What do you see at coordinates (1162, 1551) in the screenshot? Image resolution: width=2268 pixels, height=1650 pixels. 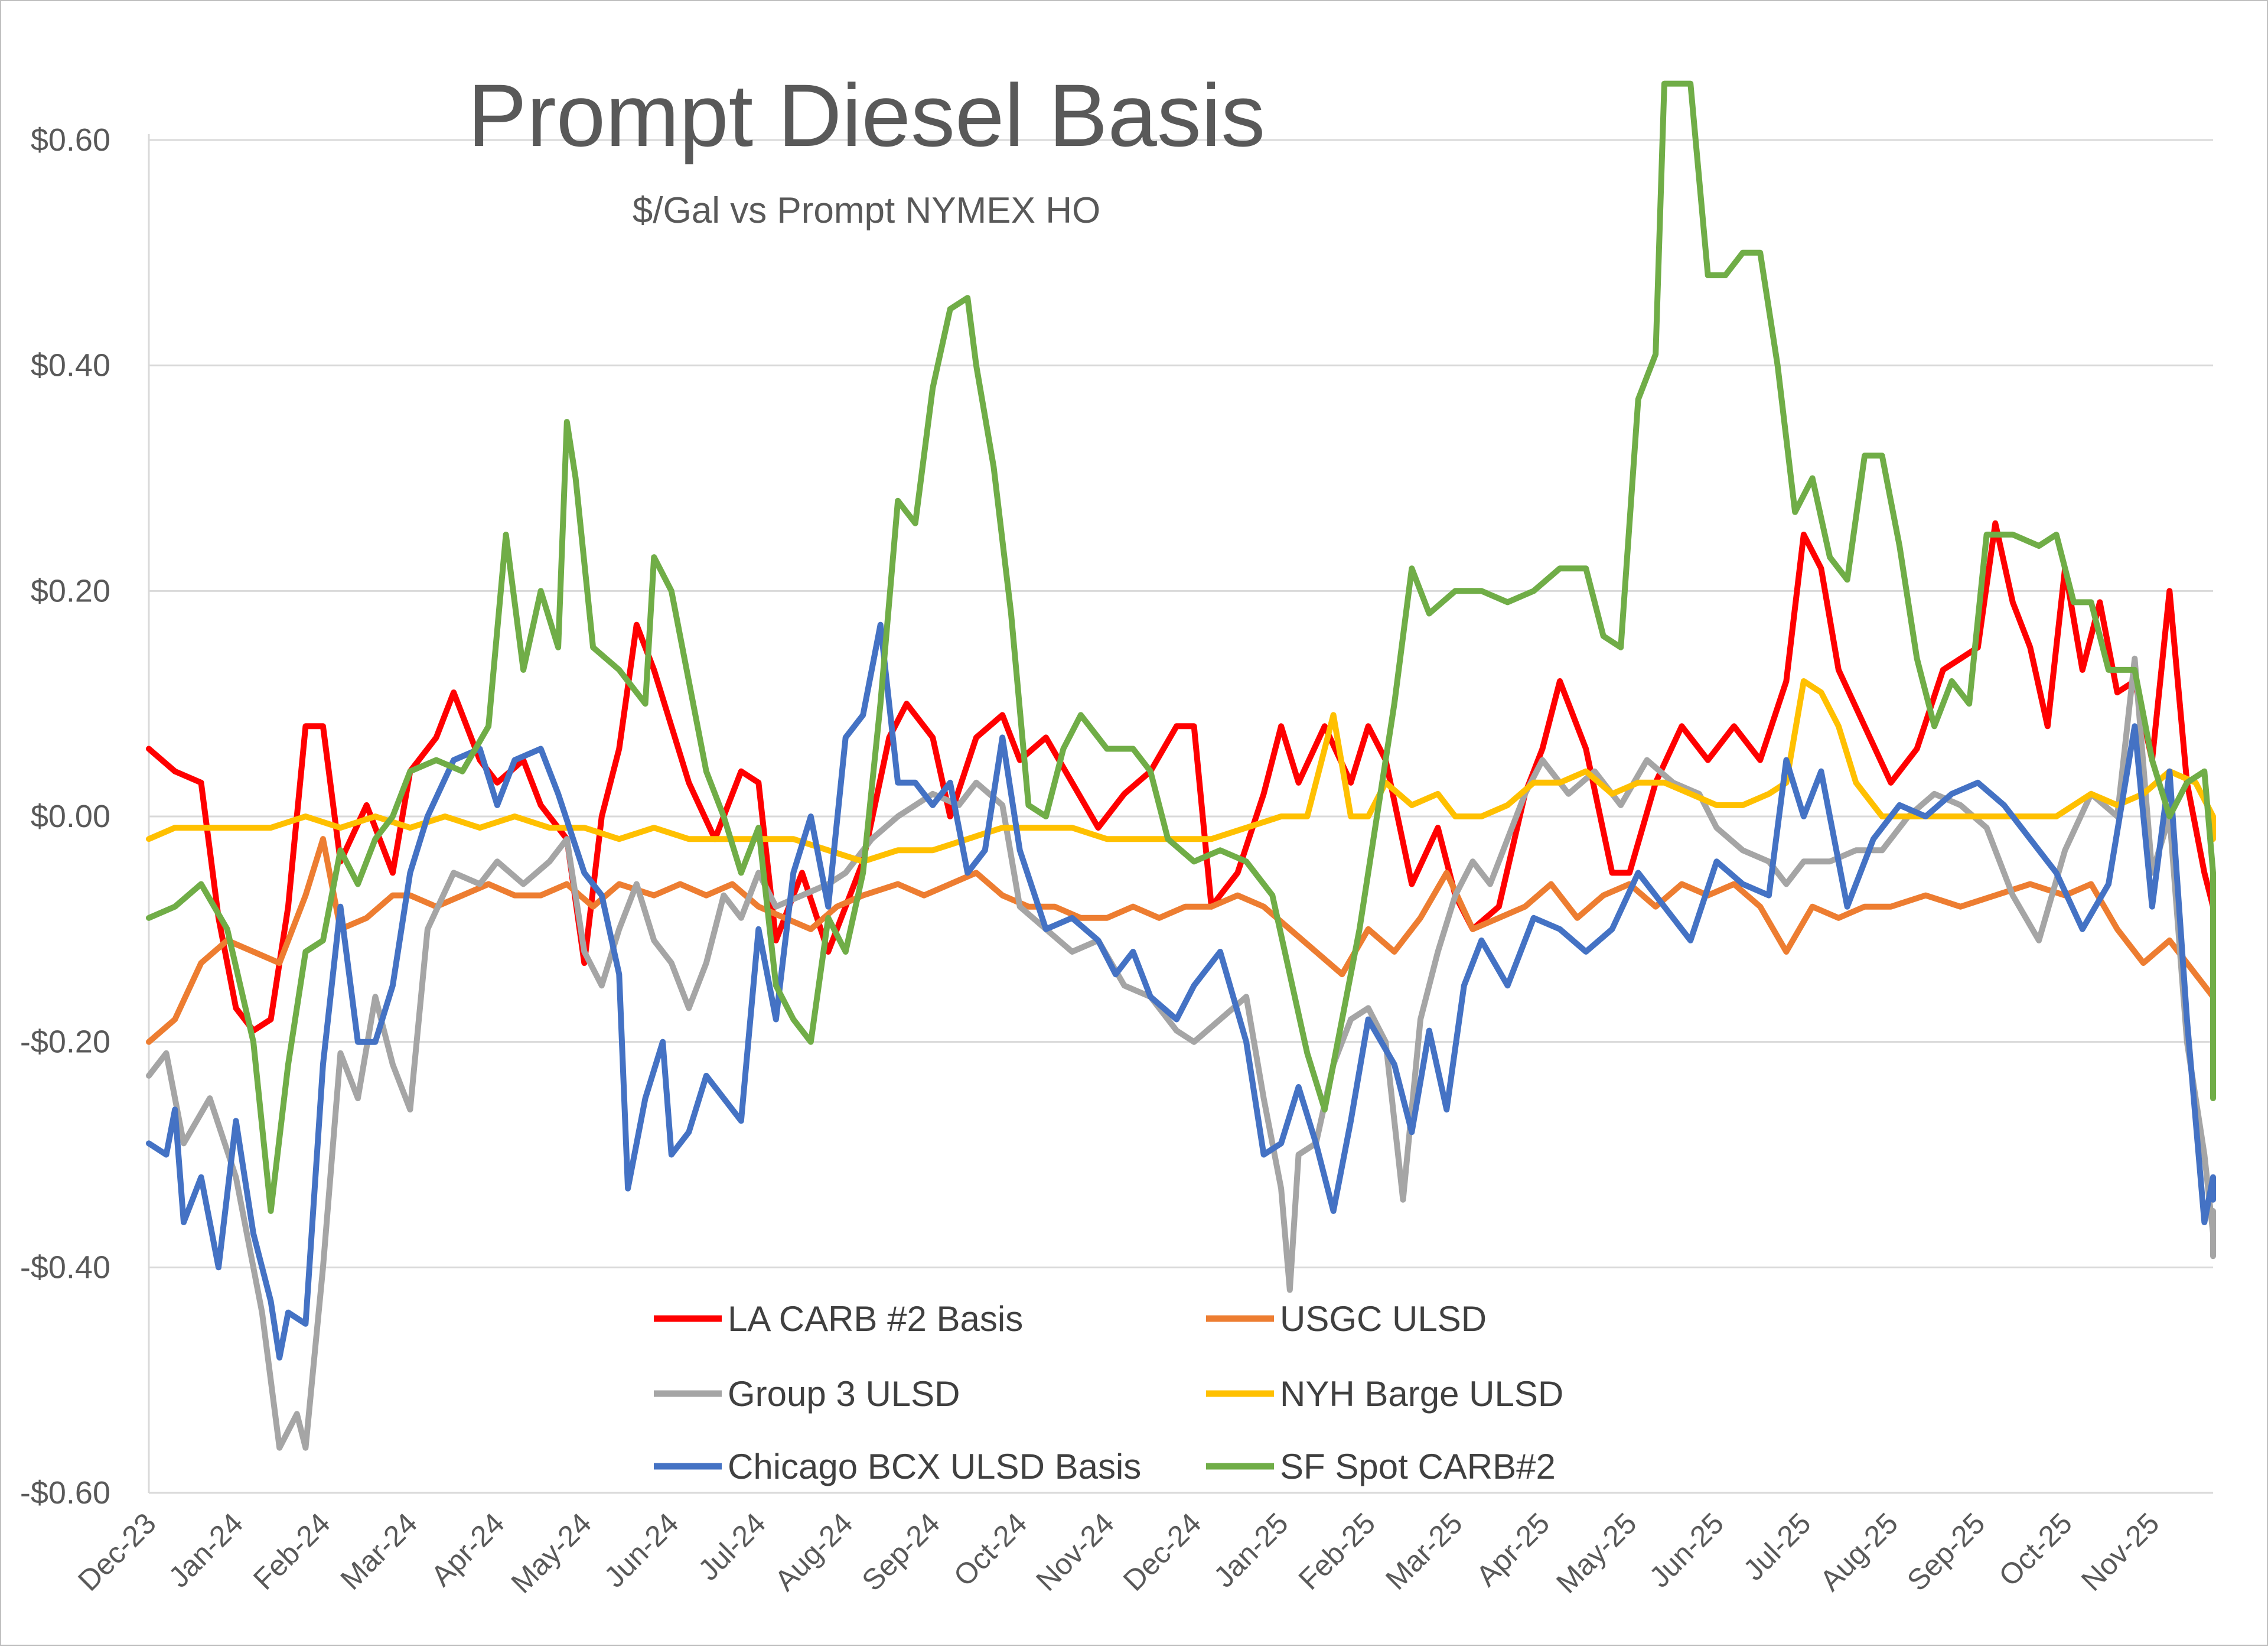 I see `x-tick-label: Dec-24` at bounding box center [1162, 1551].